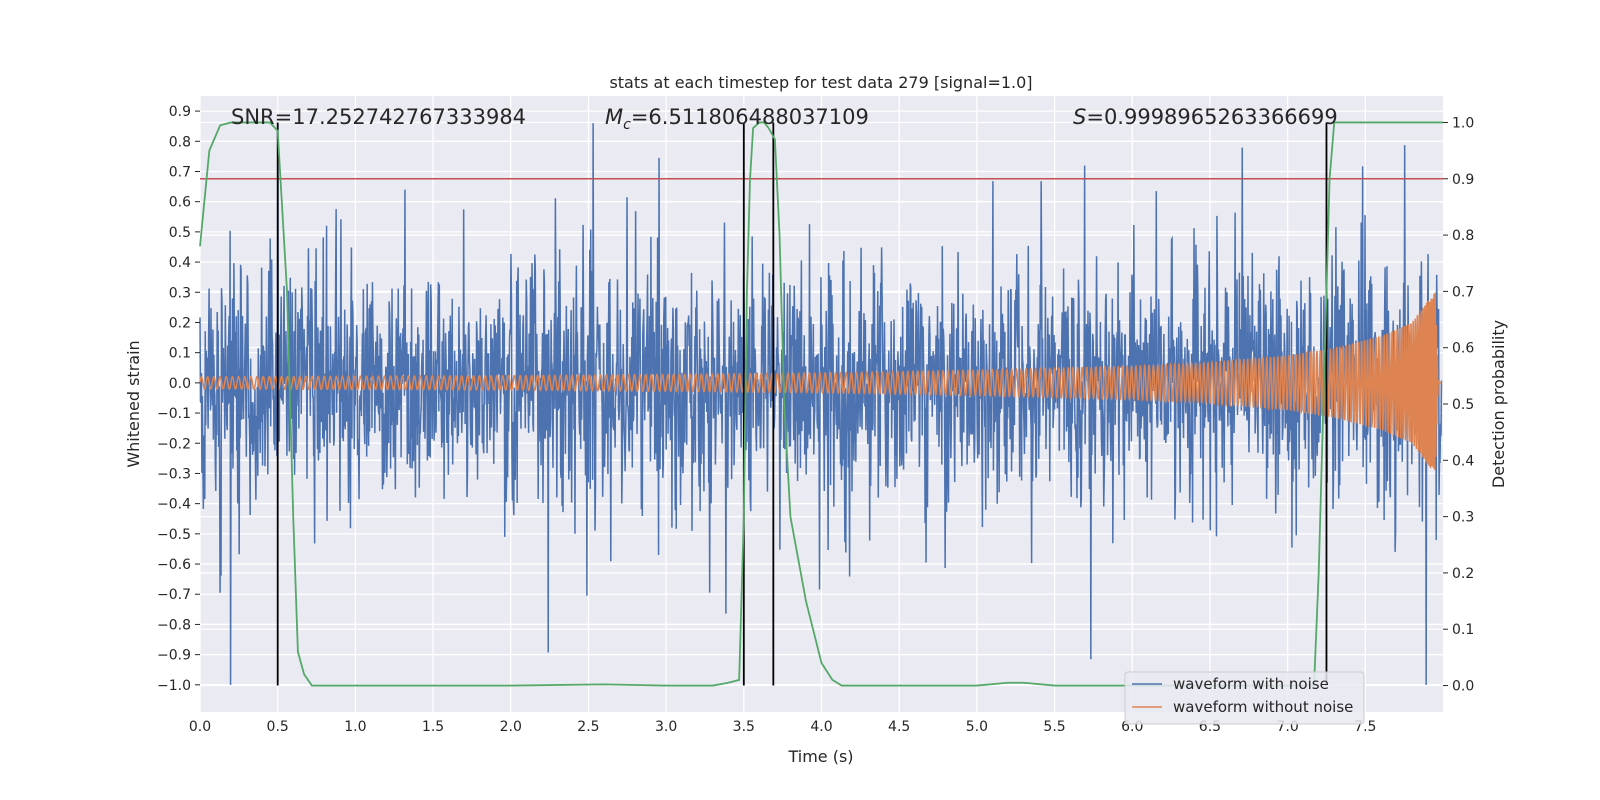  I want to click on y-tick-label: 0.9, so click(180, 112).